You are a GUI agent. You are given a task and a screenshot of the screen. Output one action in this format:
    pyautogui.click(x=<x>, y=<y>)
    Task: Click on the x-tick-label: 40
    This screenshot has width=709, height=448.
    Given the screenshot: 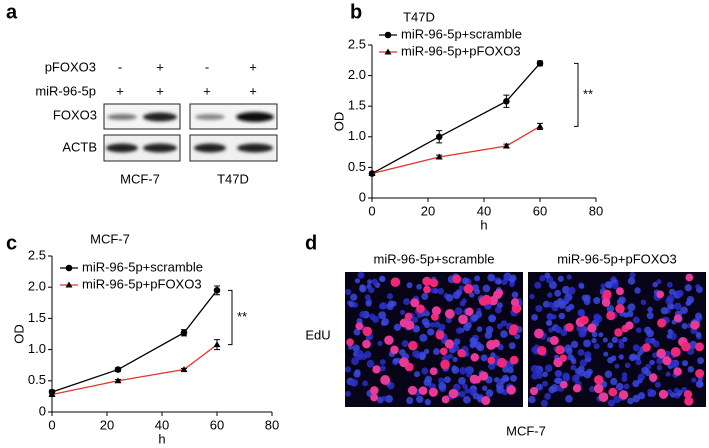 What is the action you would take?
    pyautogui.click(x=484, y=210)
    